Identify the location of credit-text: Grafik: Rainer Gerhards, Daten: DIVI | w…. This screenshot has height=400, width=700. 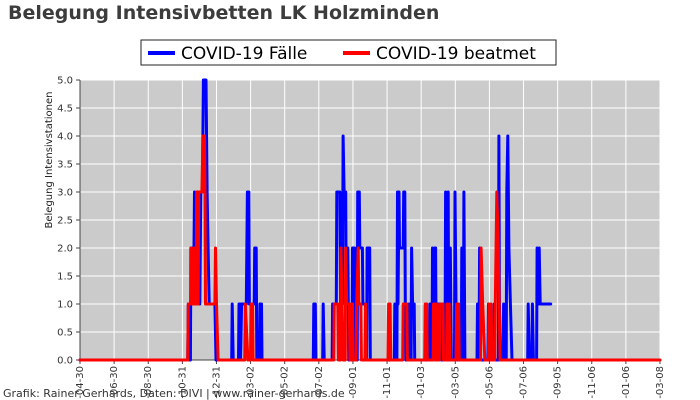
(174, 393).